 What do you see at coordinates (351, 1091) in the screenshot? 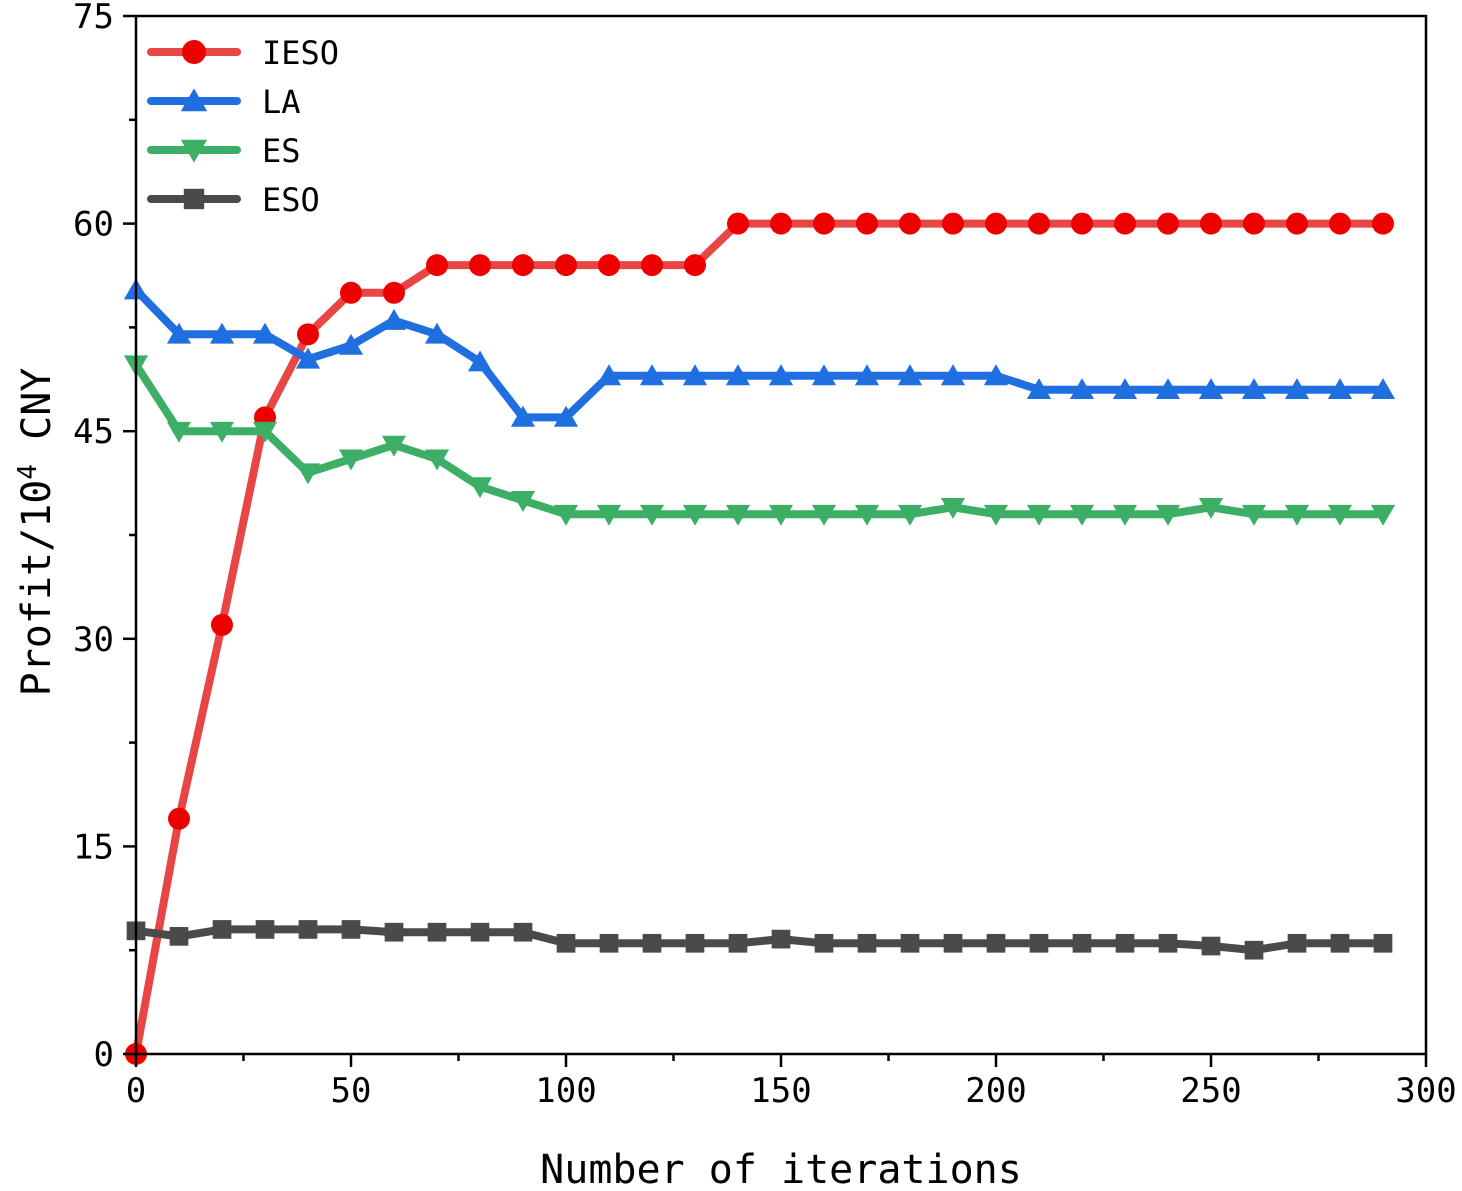
I see `x-tick-label: 50` at bounding box center [351, 1091].